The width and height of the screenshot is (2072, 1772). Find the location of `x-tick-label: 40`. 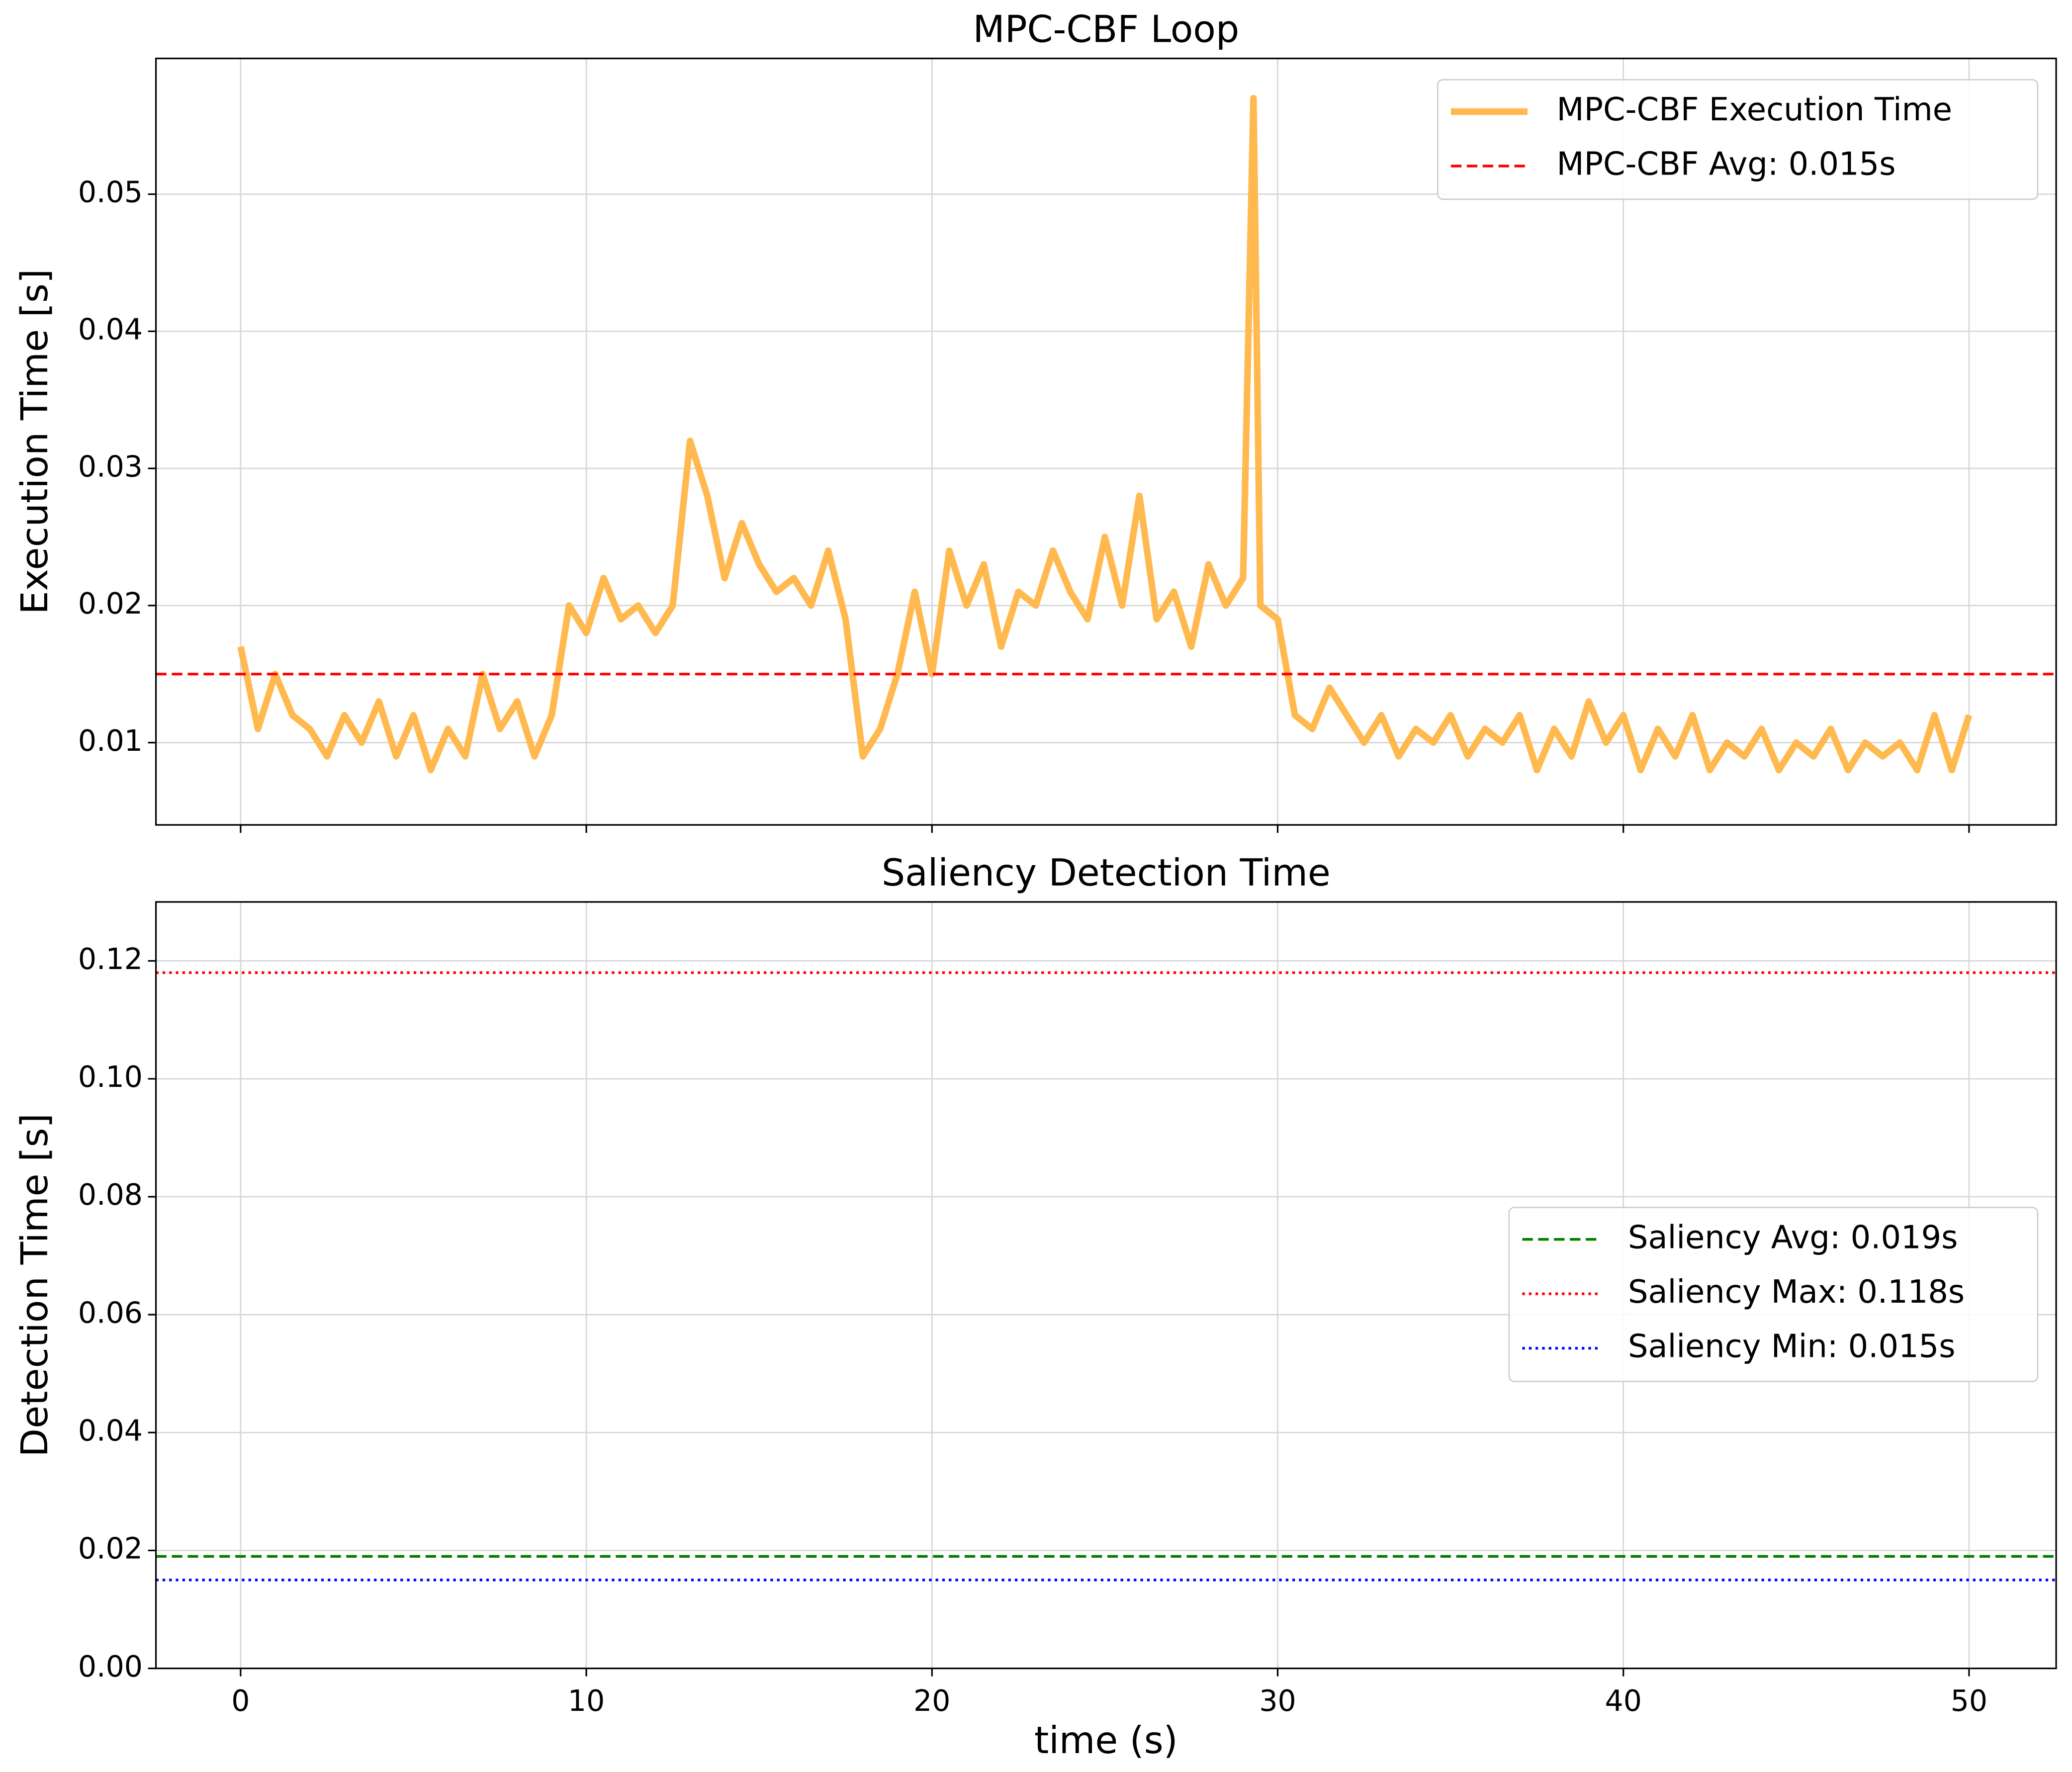

x-tick-label: 40 is located at coordinates (1624, 1701).